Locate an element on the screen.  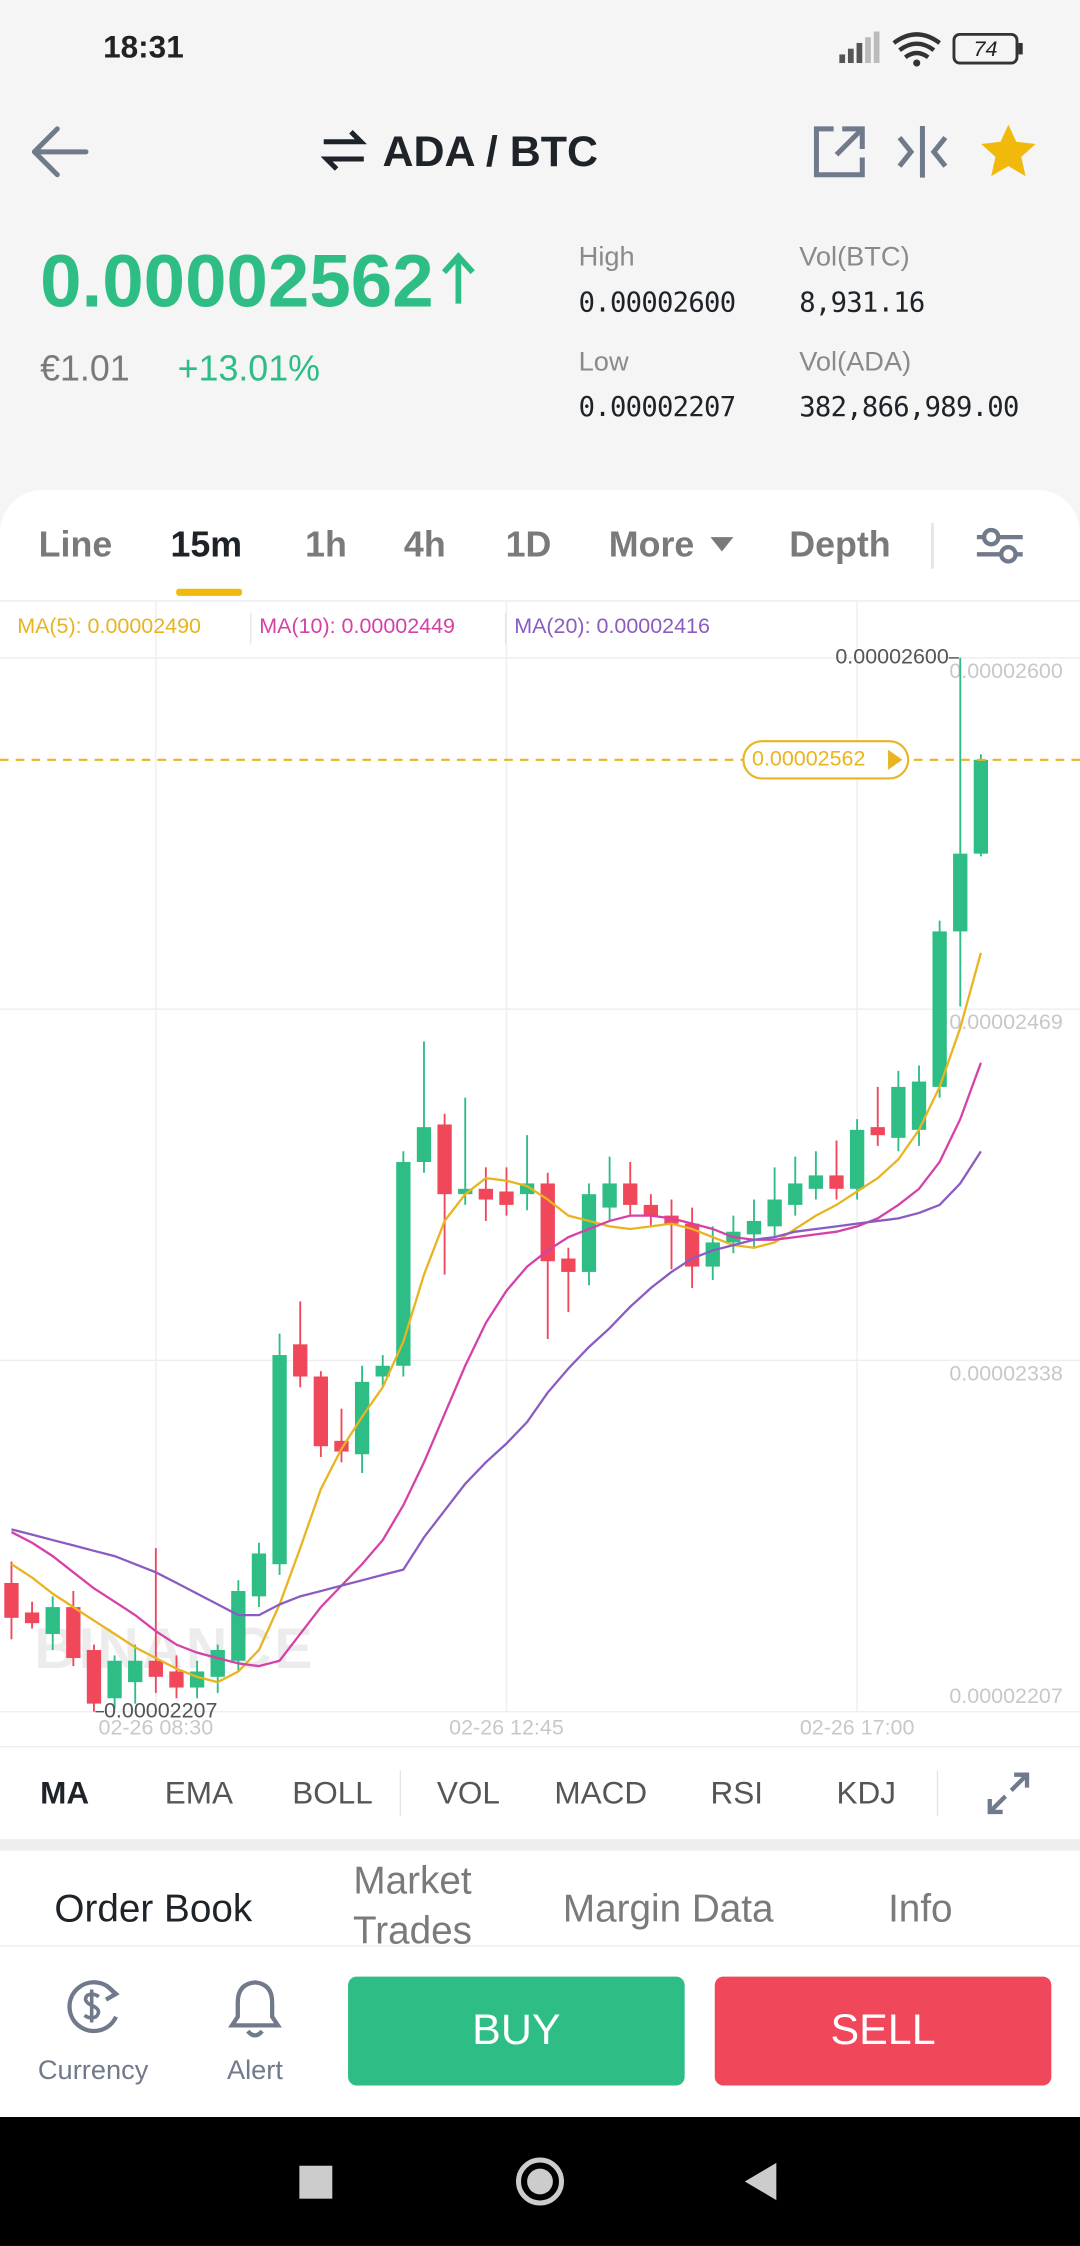
legend-entry: MA(20): 0.00002416 is located at coordinates (612, 626).